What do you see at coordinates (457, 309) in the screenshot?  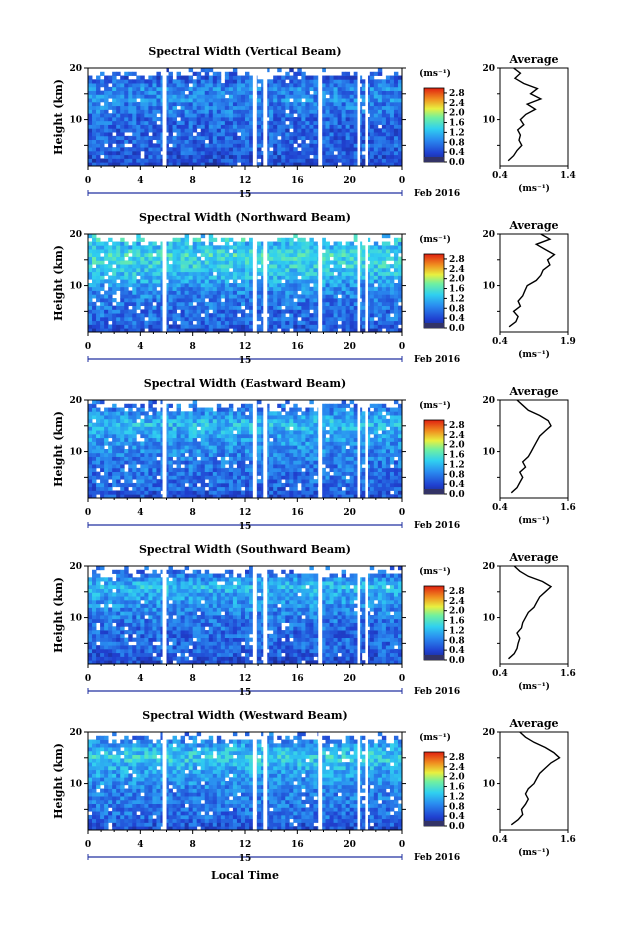 I see `colorbar-tick-label: 0.8` at bounding box center [457, 309].